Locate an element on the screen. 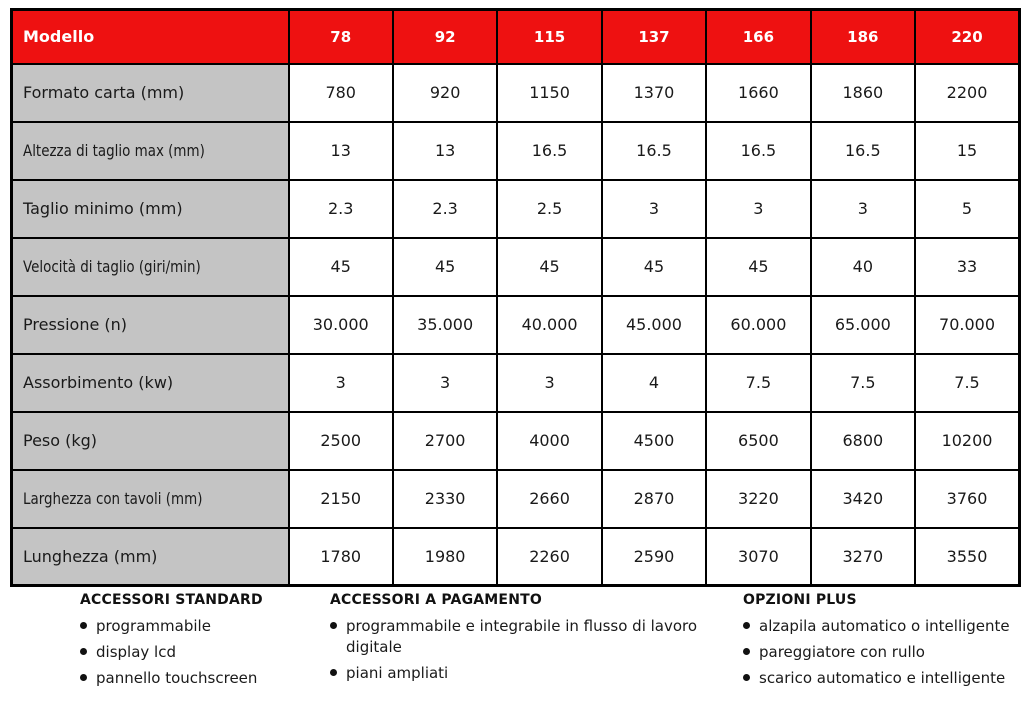 The height and width of the screenshot is (705, 1033). spec-value: 2.3 is located at coordinates (340, 208).